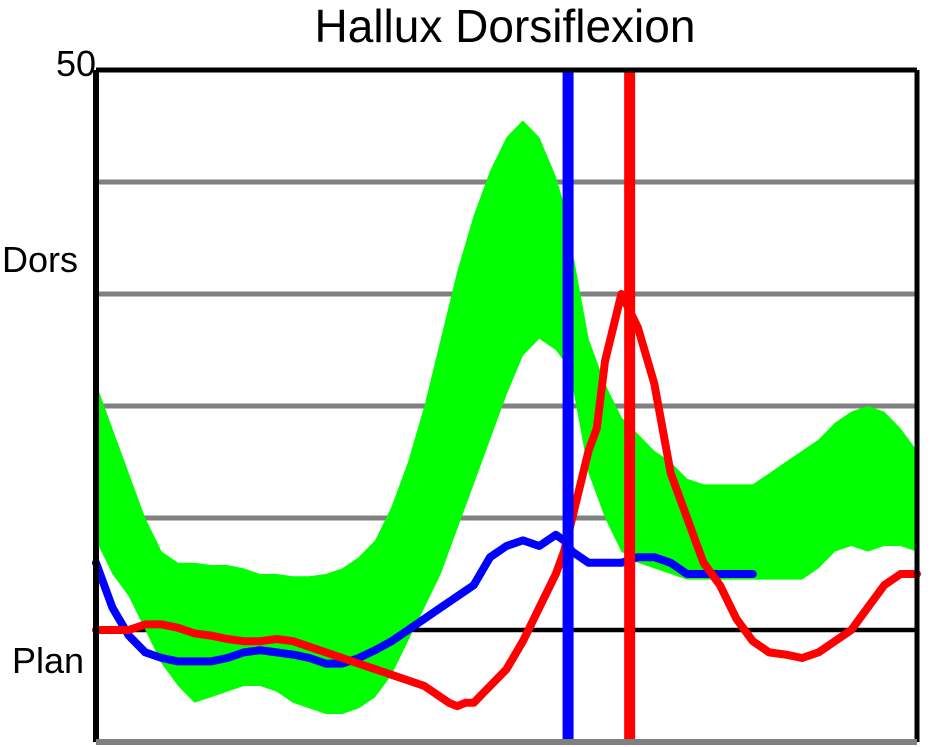 This screenshot has height=747, width=947. I want to click on y-top-tick-label: 50, so click(76, 63).